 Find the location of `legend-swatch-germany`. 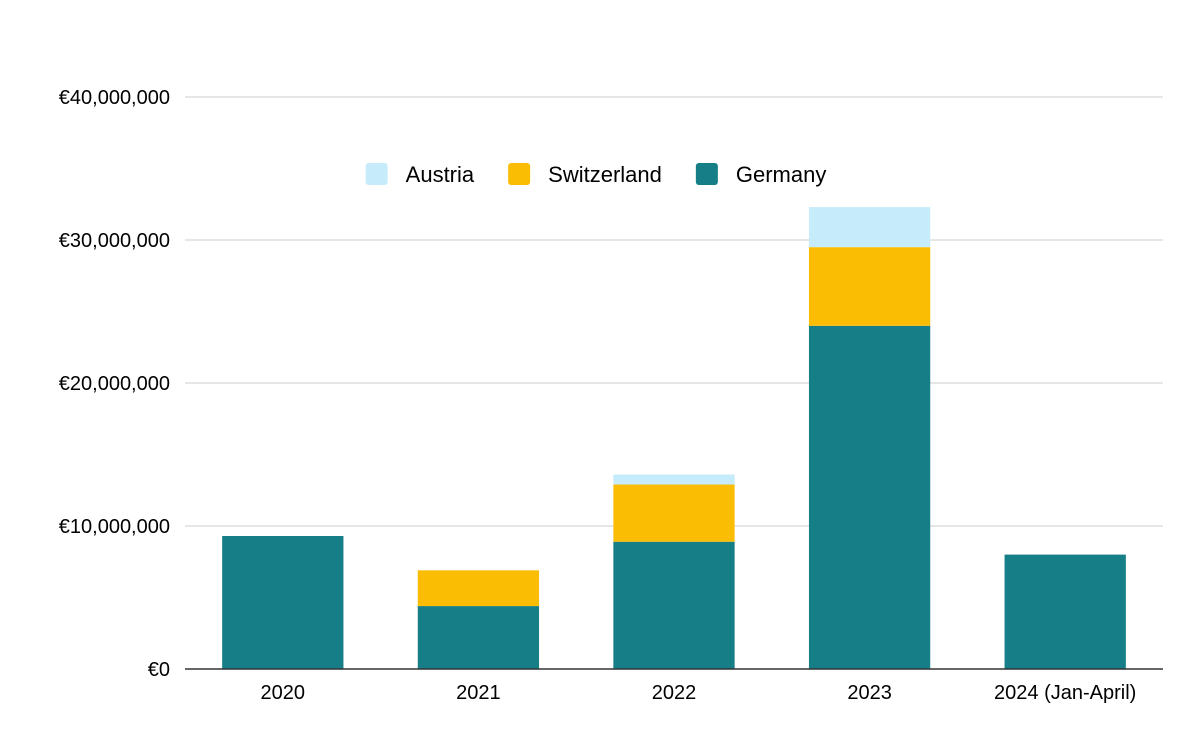

legend-swatch-germany is located at coordinates (706, 174).